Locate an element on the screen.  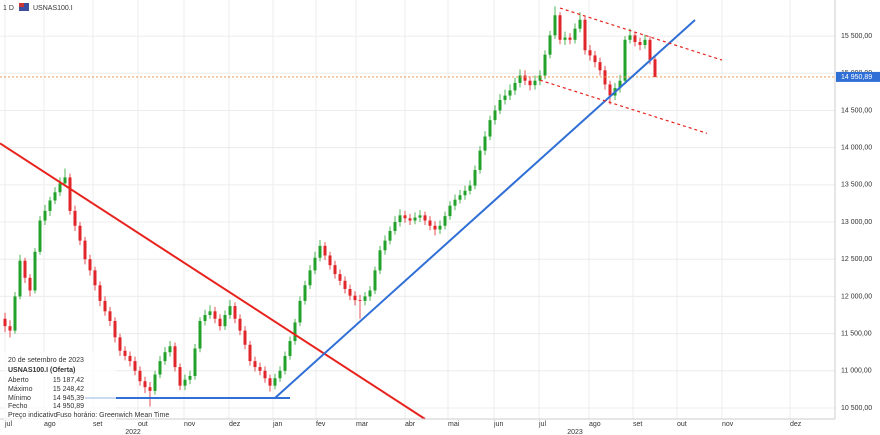
year-label: 2022 is located at coordinates (133, 432).